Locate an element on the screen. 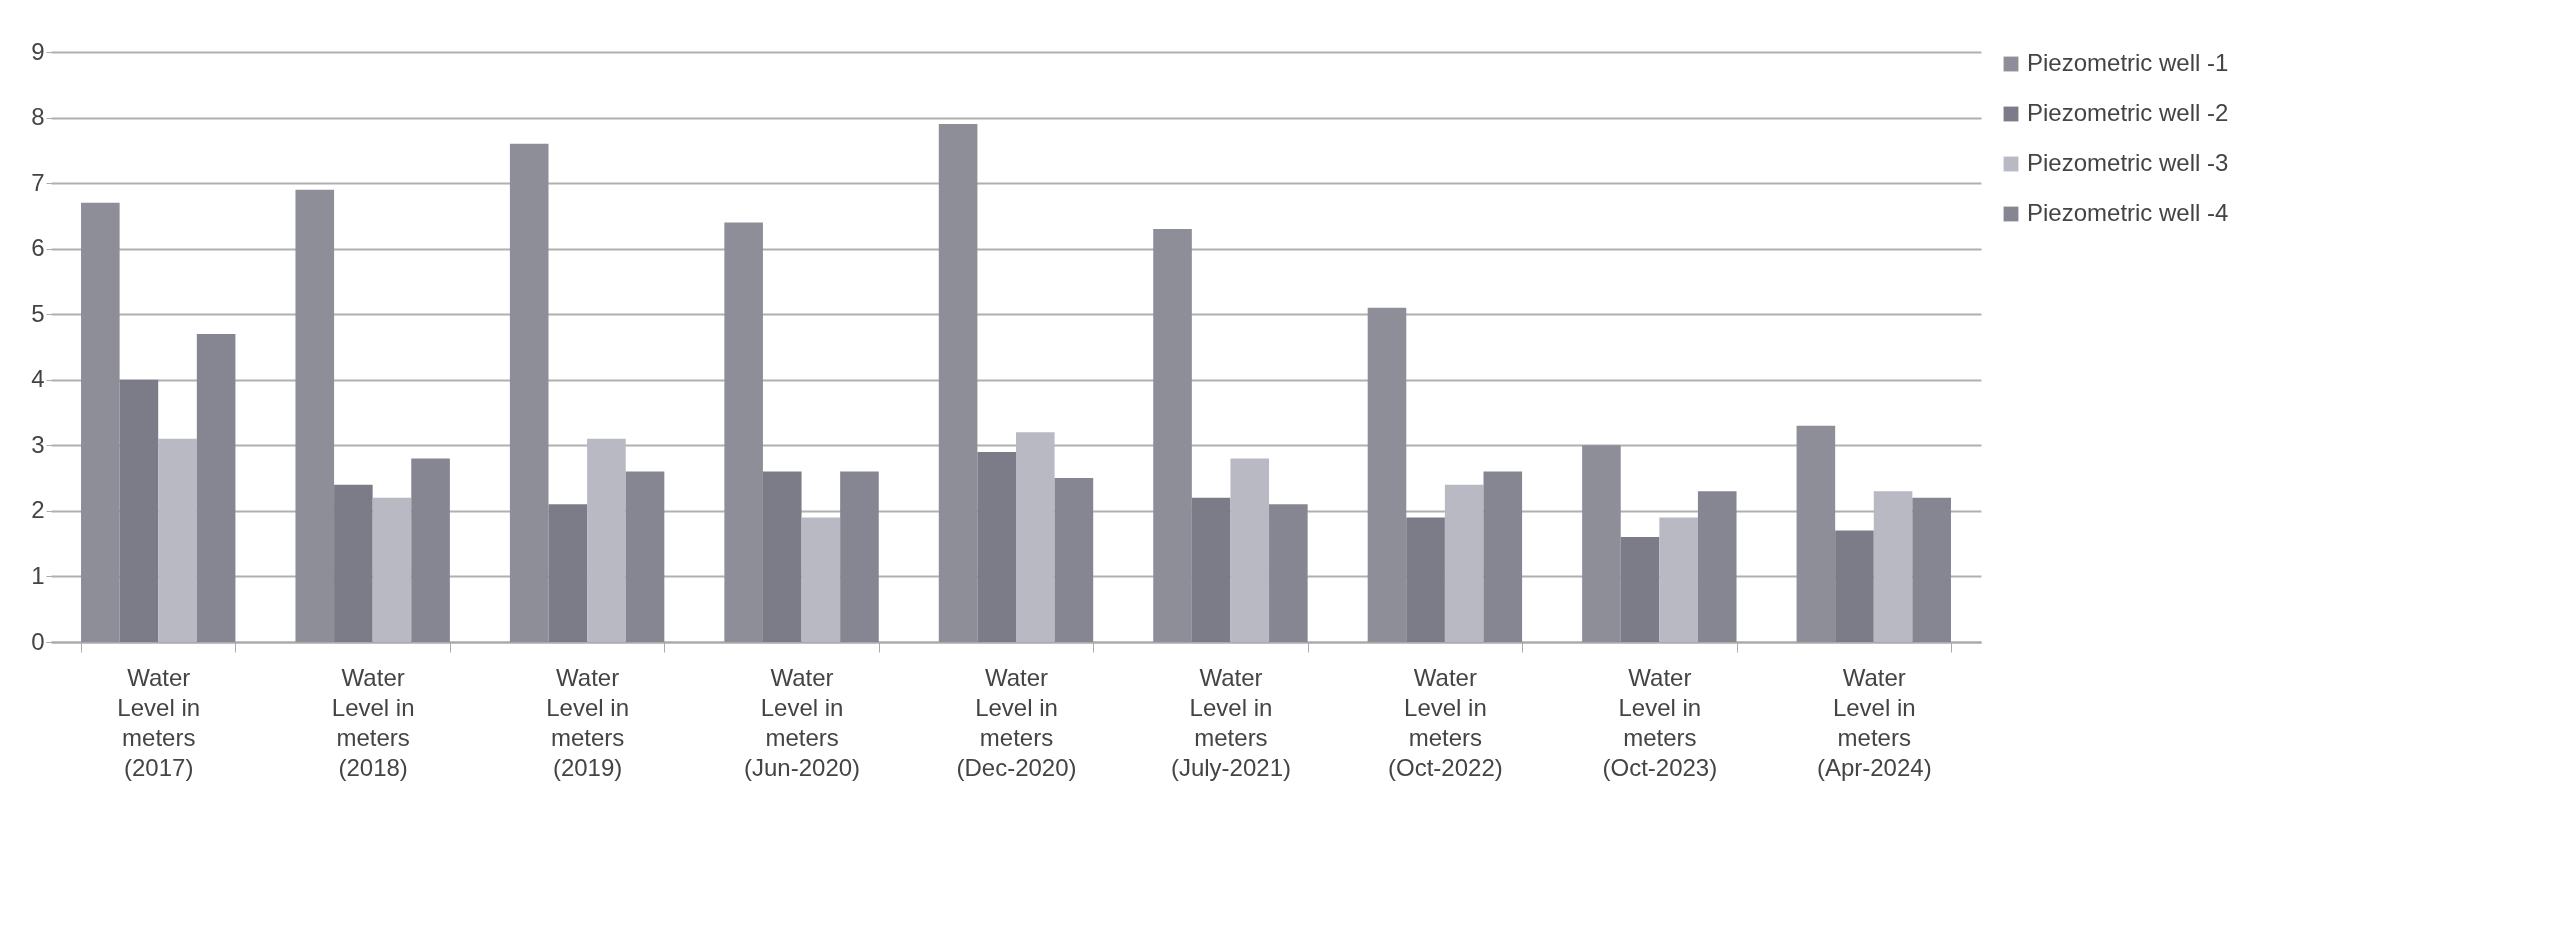 Image resolution: width=2574 pixels, height=951 pixels. y-tick-label: 8 is located at coordinates (38, 117).